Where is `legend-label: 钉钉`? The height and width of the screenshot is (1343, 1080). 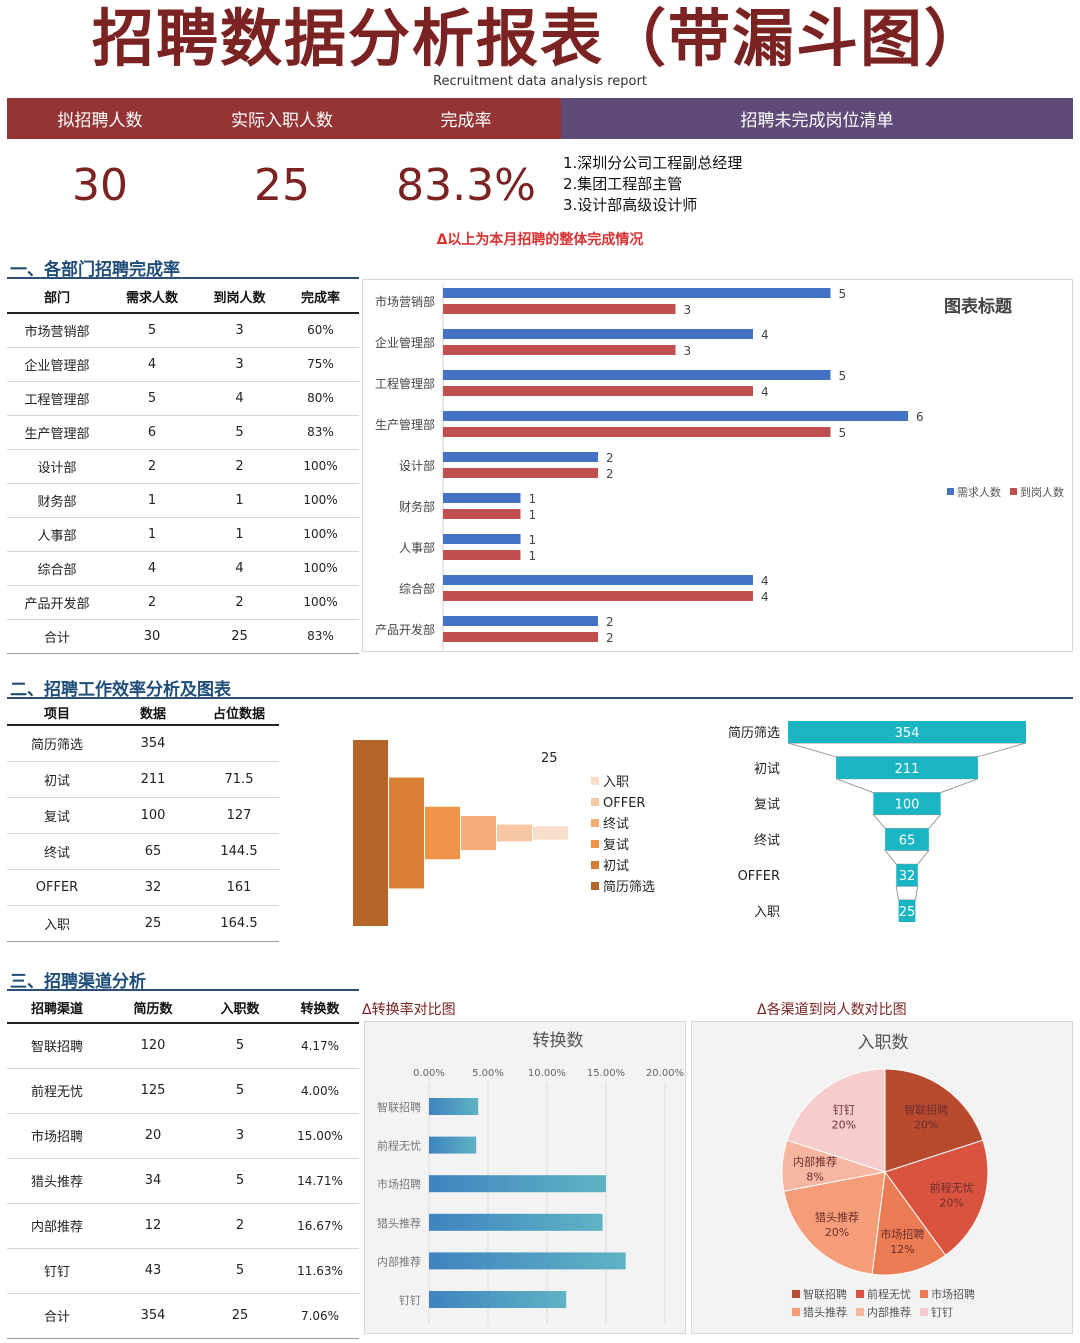
legend-label: 钉钉 is located at coordinates (942, 1312).